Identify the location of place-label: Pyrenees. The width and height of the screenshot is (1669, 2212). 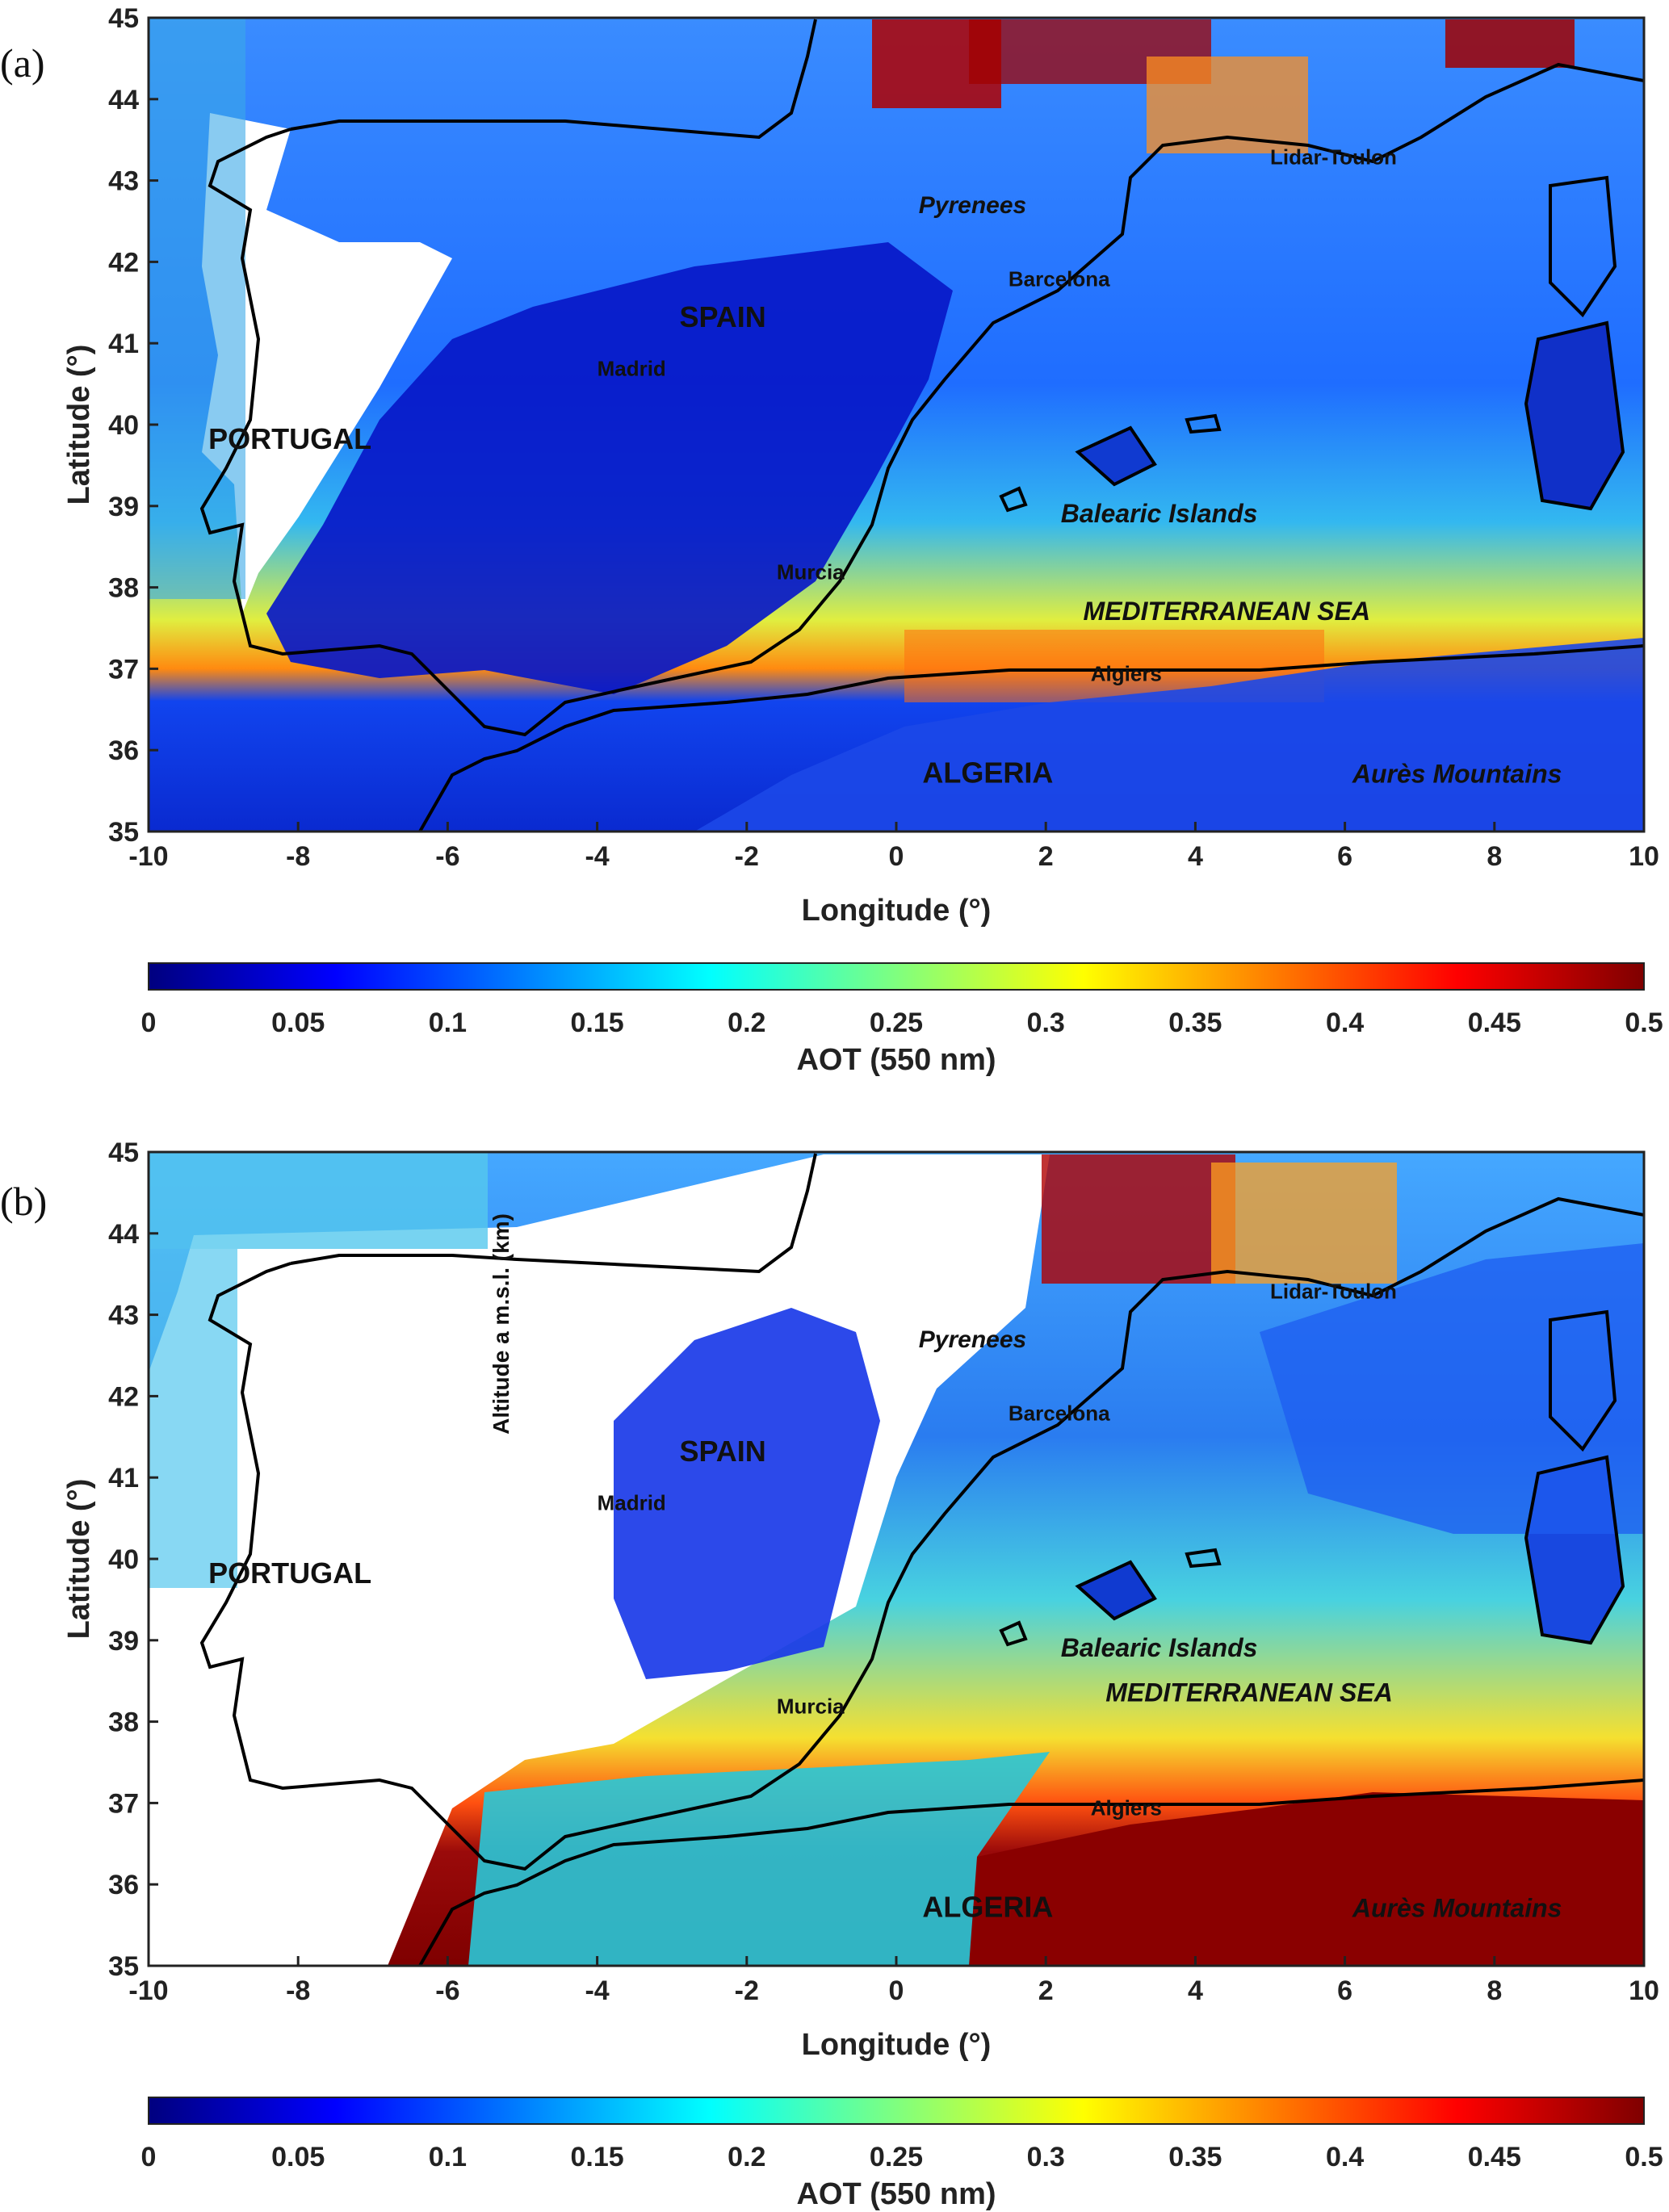
(972, 205).